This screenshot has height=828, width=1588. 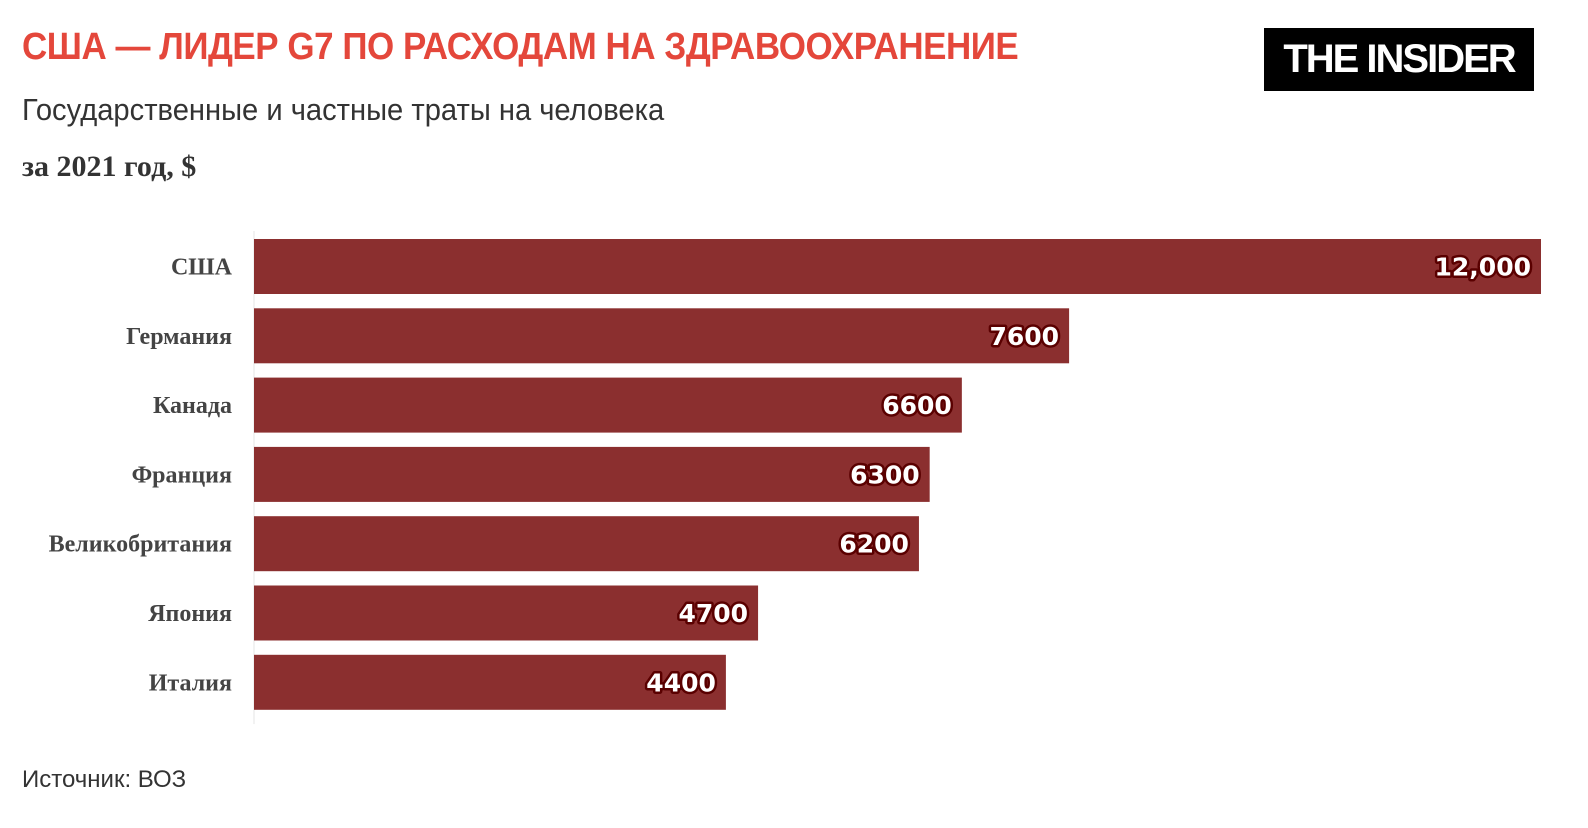 I want to click on value-label: 6200, so click(x=874, y=544).